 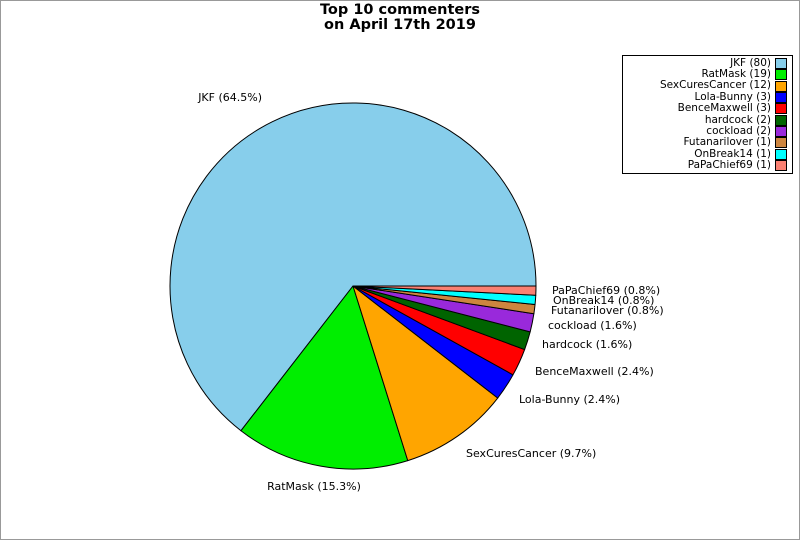 What do you see at coordinates (425, 373) in the screenshot?
I see `pie-slice-SexCuresCancer` at bounding box center [425, 373].